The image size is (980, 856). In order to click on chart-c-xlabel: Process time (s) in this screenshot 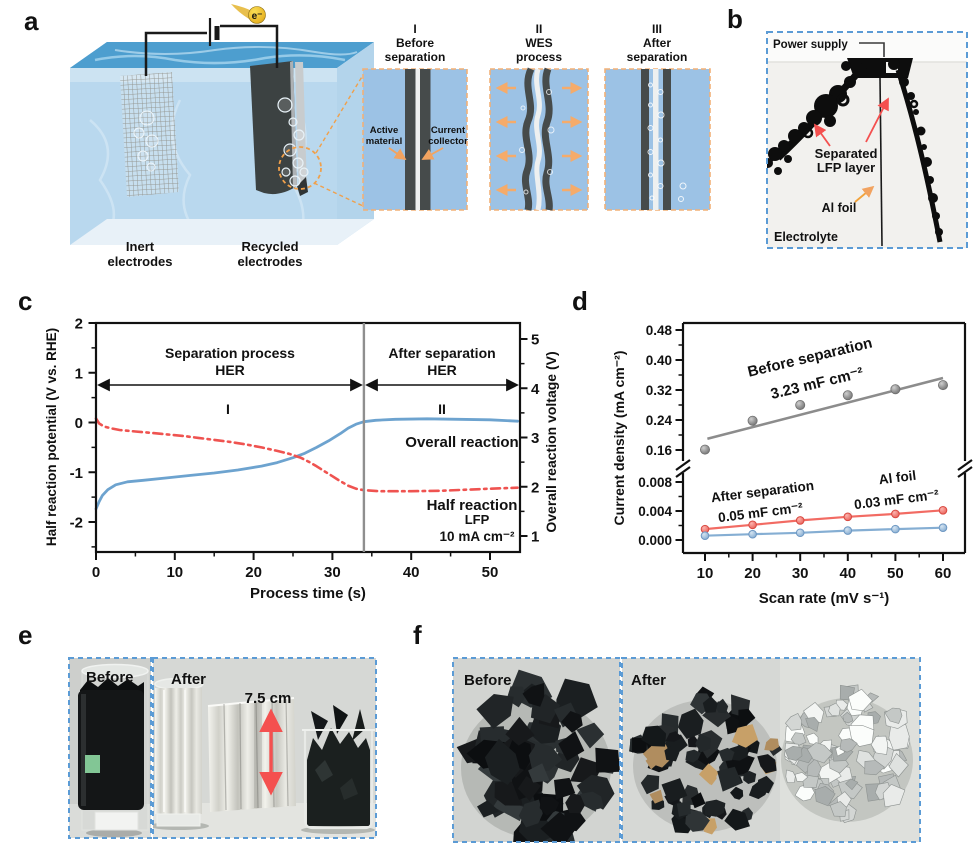, I will do `click(308, 593)`.